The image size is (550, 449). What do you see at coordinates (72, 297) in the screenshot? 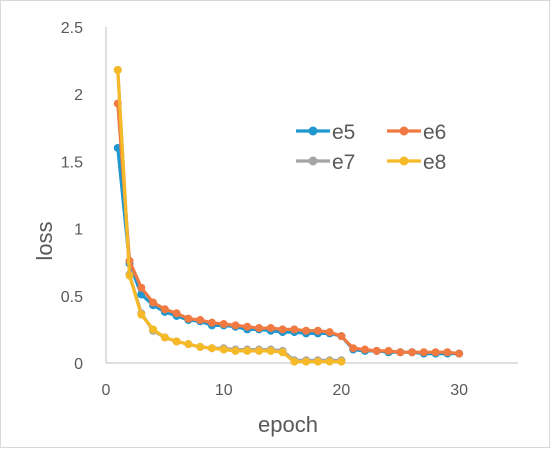
I see `y-tick-label: 0.5` at bounding box center [72, 297].